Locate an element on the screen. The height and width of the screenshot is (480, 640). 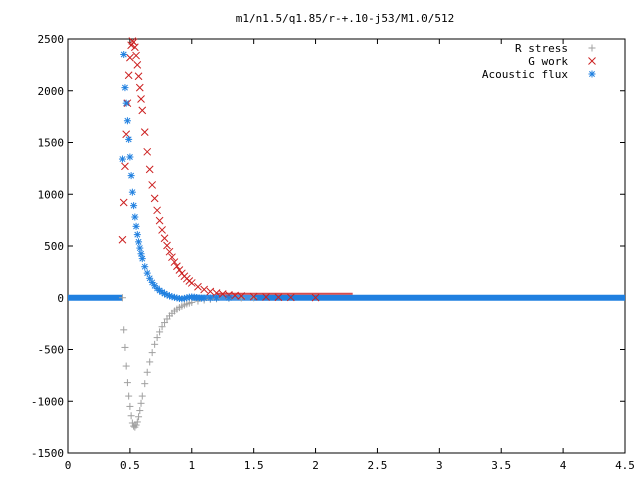
y-tick-label: 2500 is located at coordinates (51, 39).